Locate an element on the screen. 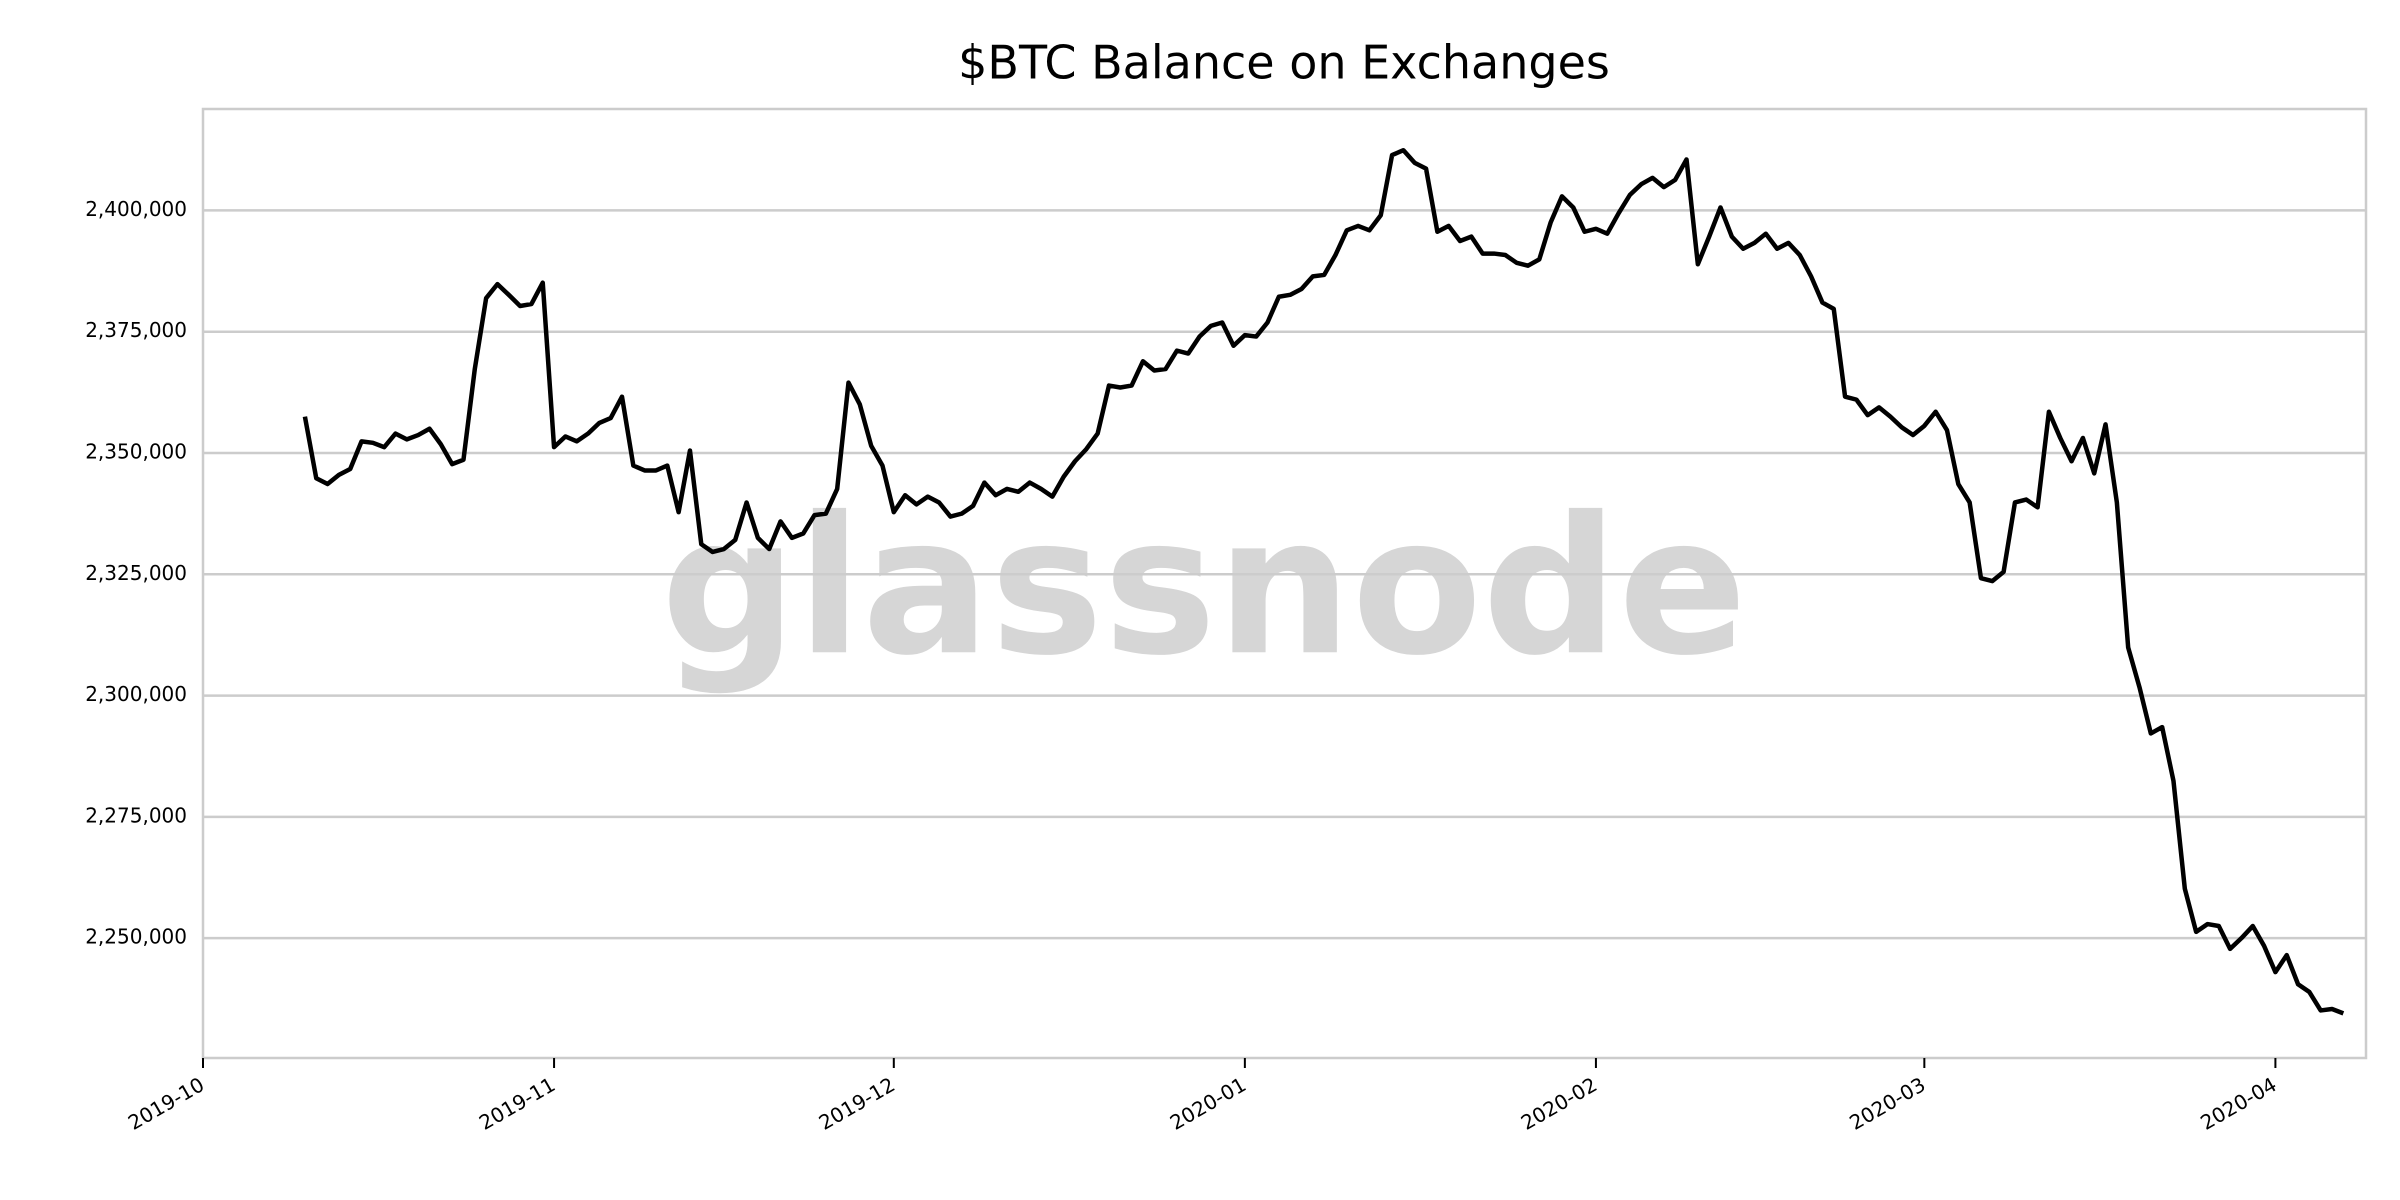  y-tick-label: 2,350,000 is located at coordinates (136, 451).